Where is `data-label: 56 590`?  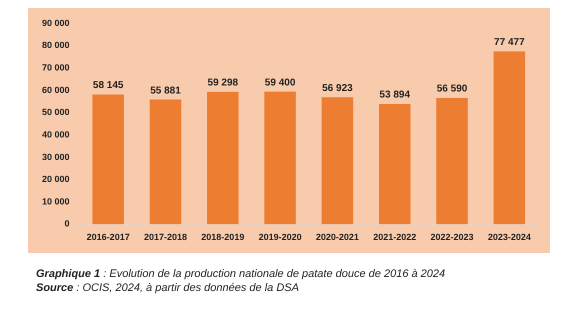 data-label: 56 590 is located at coordinates (452, 89).